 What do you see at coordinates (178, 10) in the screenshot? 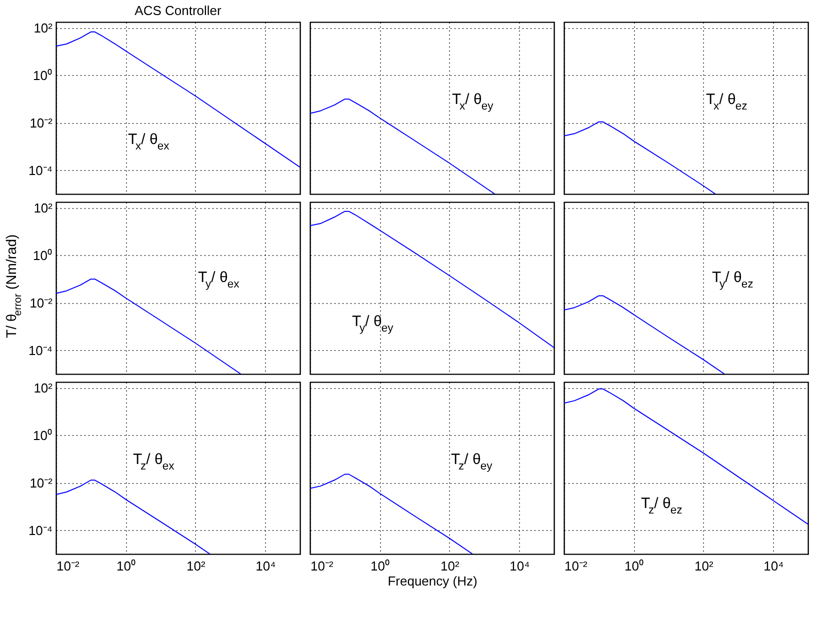
I see `chart-title: ACS Controller` at bounding box center [178, 10].